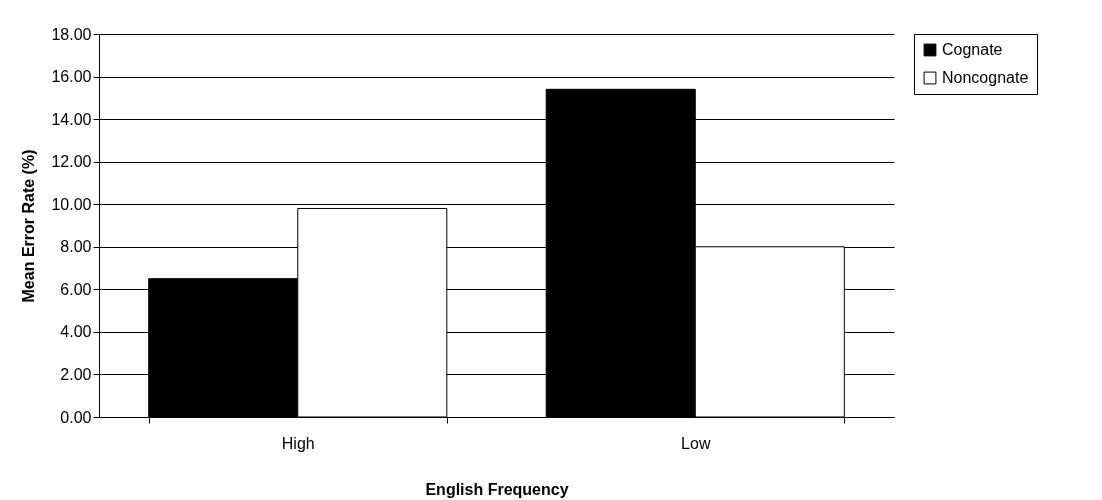 The image size is (1102, 500). What do you see at coordinates (76, 247) in the screenshot?
I see `y-tick-label: 8.00` at bounding box center [76, 247].